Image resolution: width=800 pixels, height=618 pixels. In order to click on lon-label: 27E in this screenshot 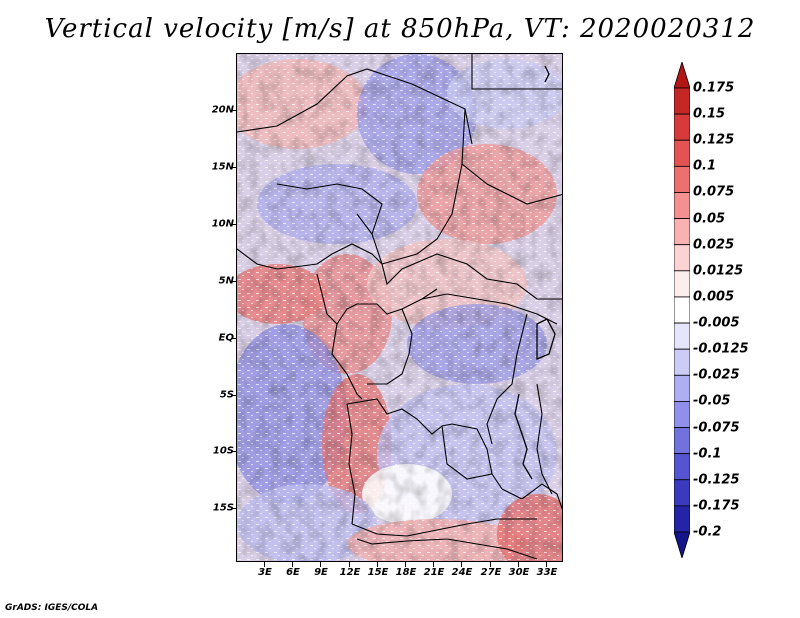, I will do `click(491, 572)`.